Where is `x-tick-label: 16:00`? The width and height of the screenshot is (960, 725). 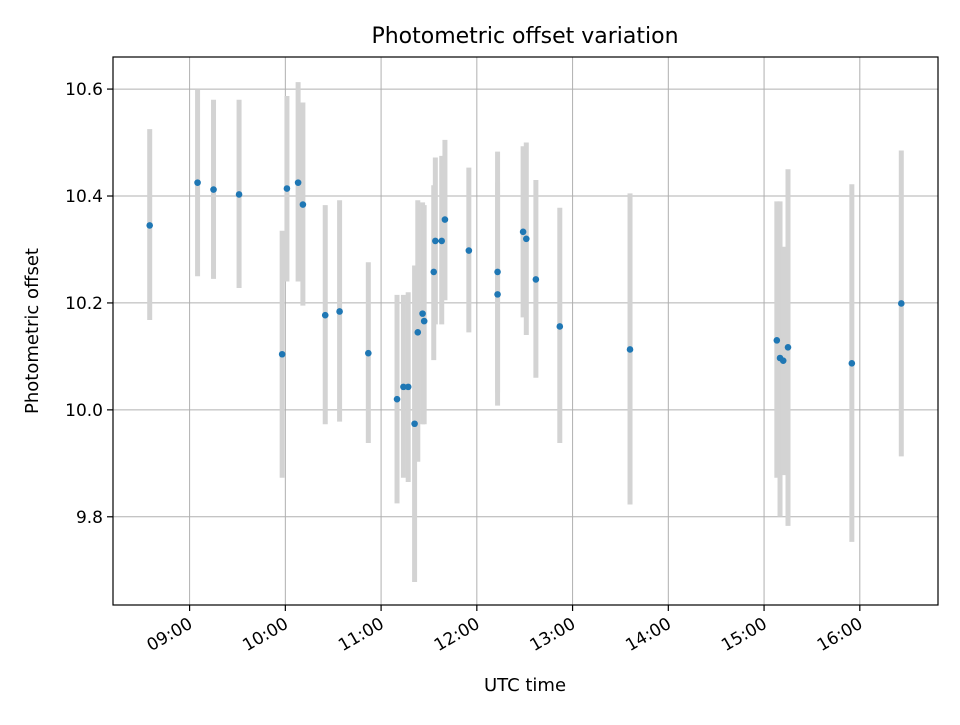
x-tick-label: 16:00 is located at coordinates (840, 635).